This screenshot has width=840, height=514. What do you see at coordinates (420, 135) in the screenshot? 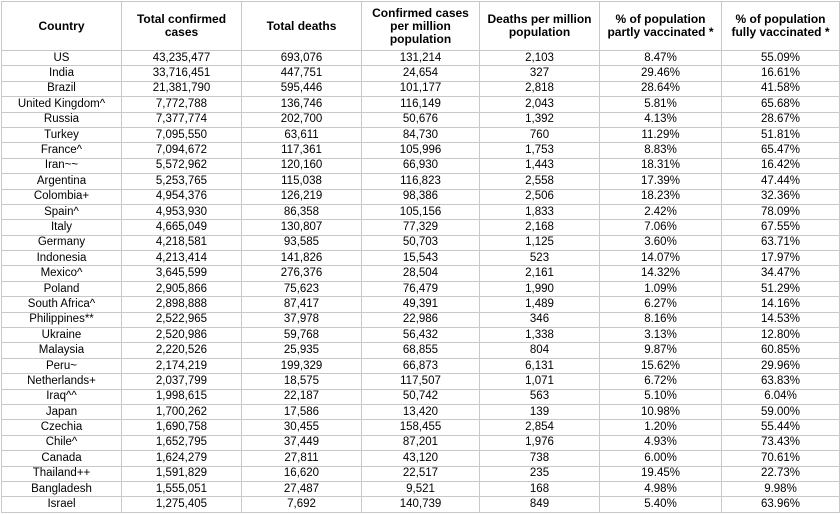
I see `data-cell: 84,730` at bounding box center [420, 135].